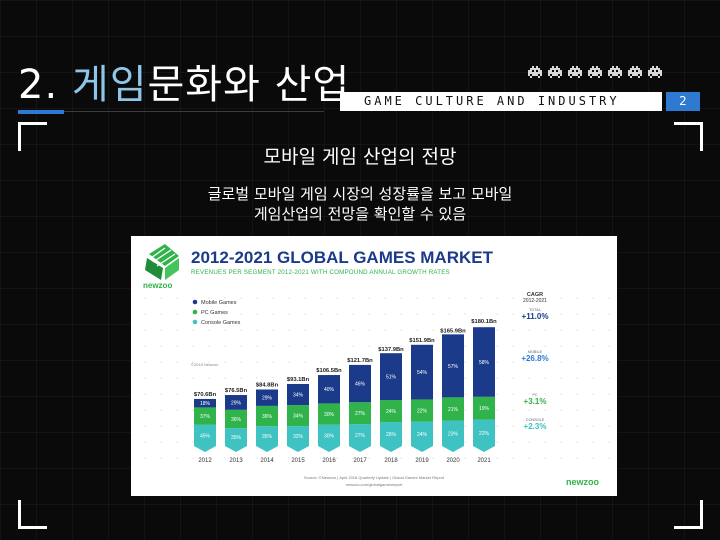 The image size is (720, 540). Describe the element at coordinates (535, 310) in the screenshot. I see `cagr-item-label: TOTAL` at that location.